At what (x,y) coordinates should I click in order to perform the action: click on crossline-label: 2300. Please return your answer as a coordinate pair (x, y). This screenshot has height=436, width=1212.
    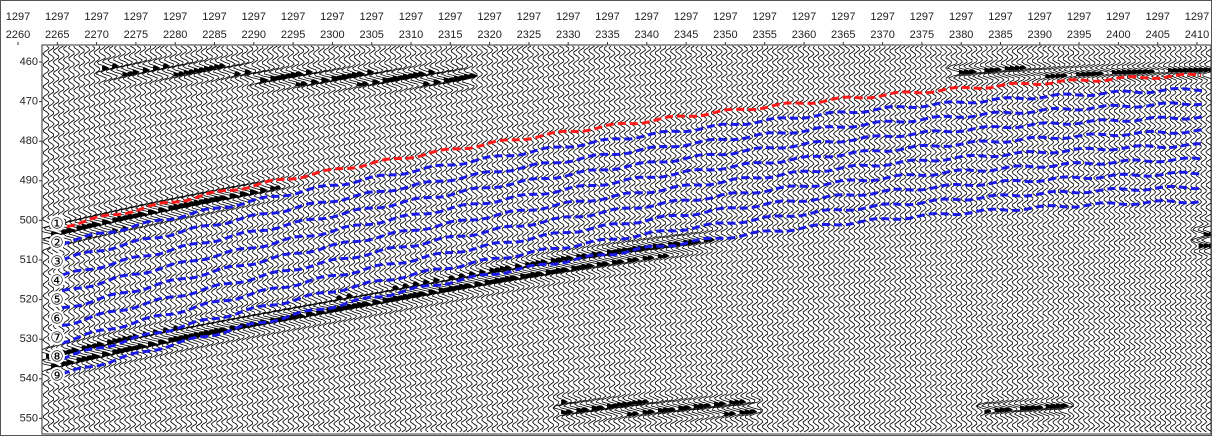
    Looking at the image, I should click on (332, 35).